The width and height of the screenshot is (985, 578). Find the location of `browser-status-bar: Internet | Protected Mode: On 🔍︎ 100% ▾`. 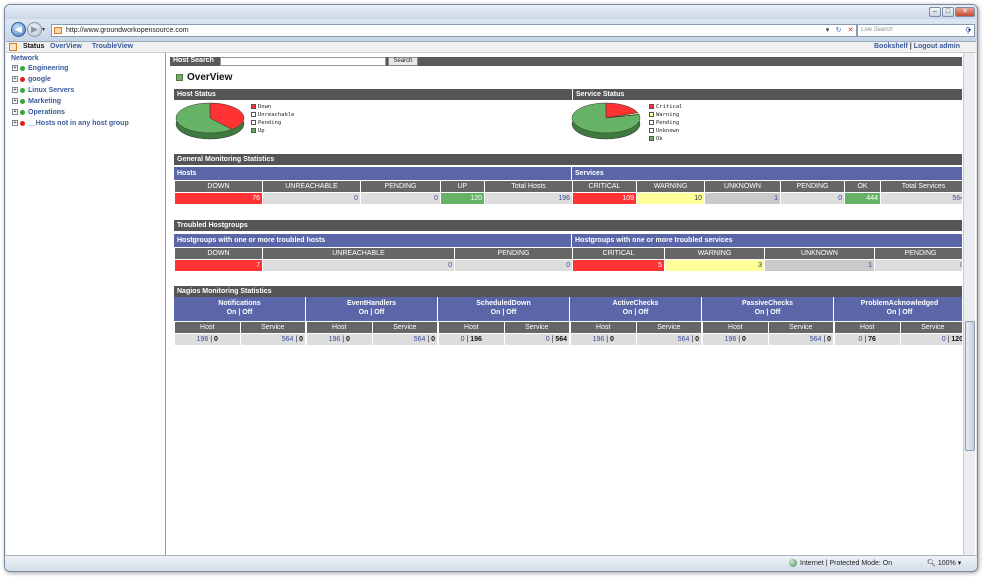

browser-status-bar: Internet | Protected Mode: On 🔍︎ 100% ▾ is located at coordinates (491, 563).